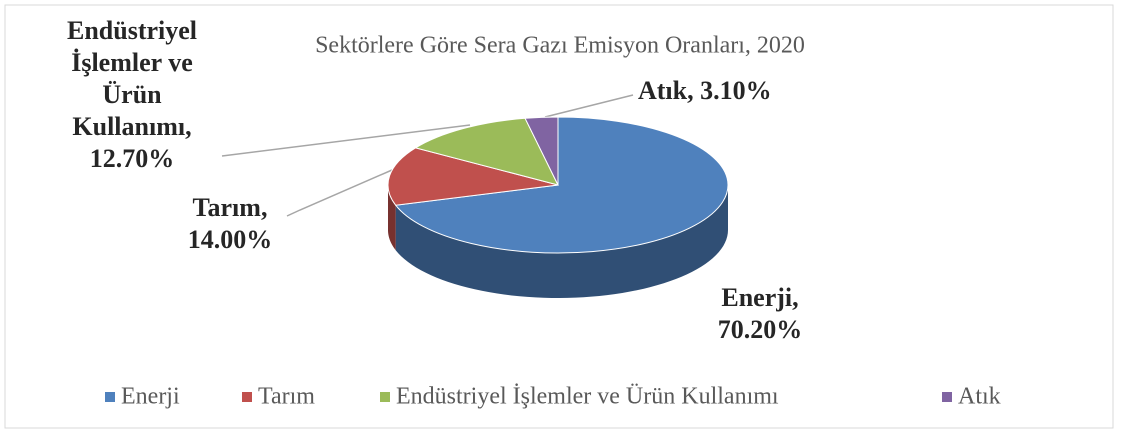 Image resolution: width=1123 pixels, height=433 pixels. I want to click on legend-label: Atık, so click(979, 397).